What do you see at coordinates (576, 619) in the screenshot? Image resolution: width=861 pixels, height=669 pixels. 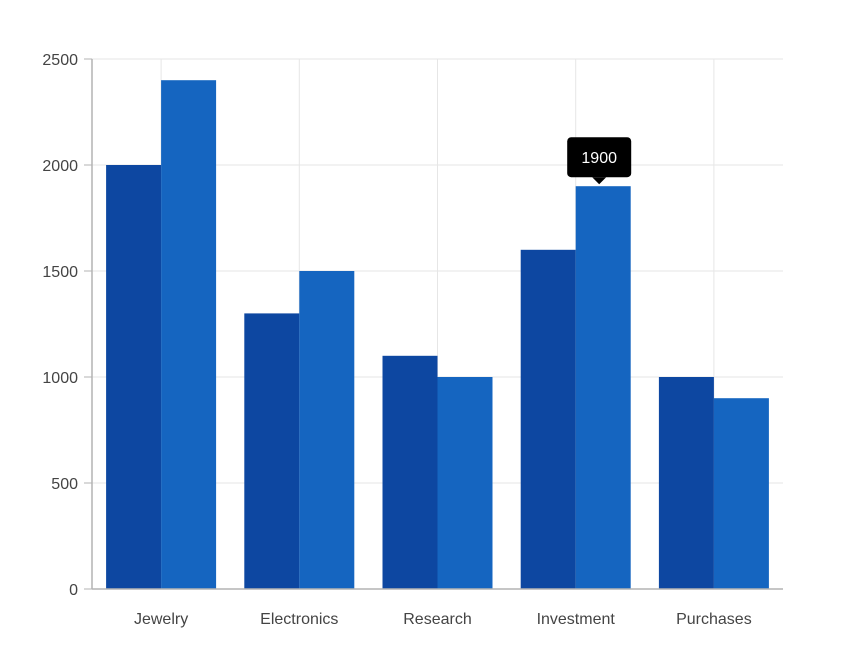 I see `x-tick-label: Investment` at bounding box center [576, 619].